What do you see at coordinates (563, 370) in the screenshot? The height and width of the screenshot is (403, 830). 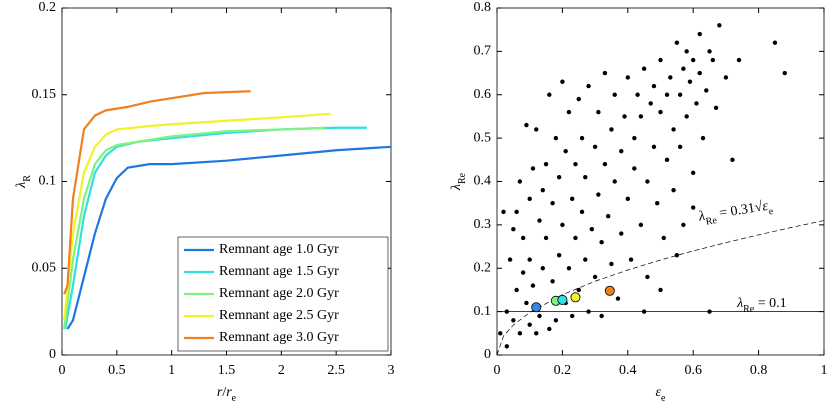 I see `x-tick-label: 0.2` at bounding box center [563, 370].